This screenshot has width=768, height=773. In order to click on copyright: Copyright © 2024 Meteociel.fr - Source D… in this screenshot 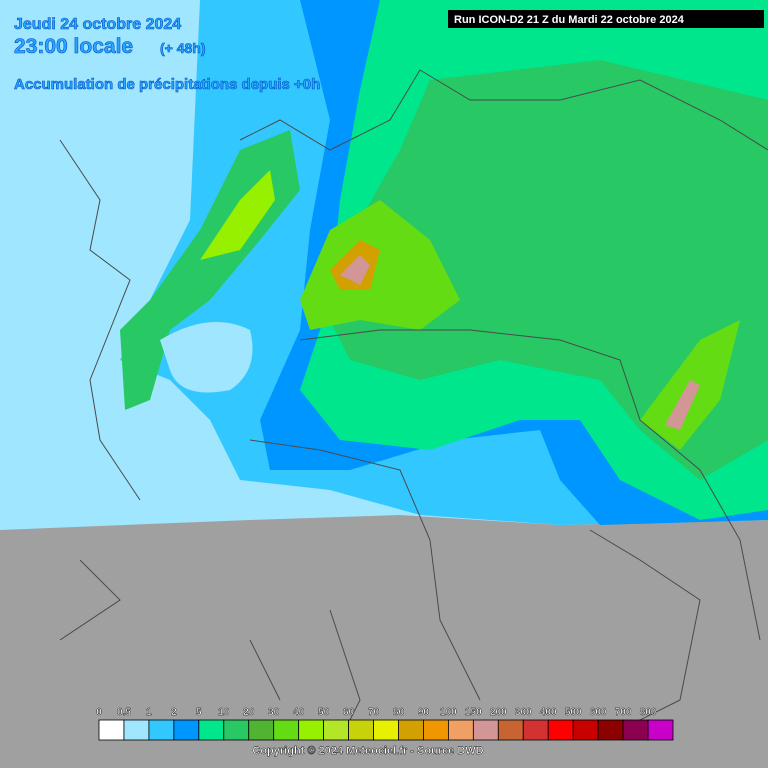, I will do `click(367, 751)`.